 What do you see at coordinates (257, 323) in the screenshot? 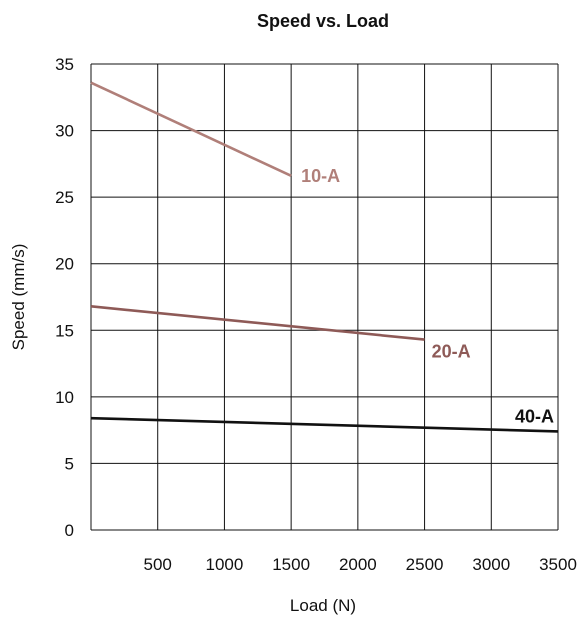
I see `series-line-20-a` at bounding box center [257, 323].